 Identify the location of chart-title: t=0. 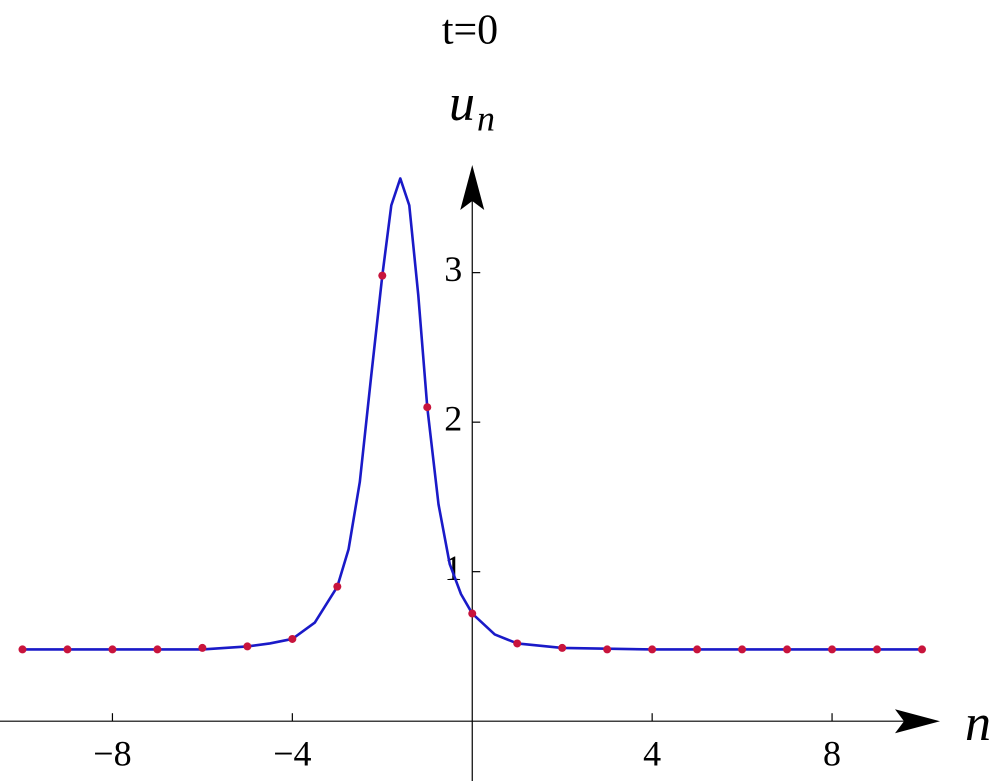
(470, 31).